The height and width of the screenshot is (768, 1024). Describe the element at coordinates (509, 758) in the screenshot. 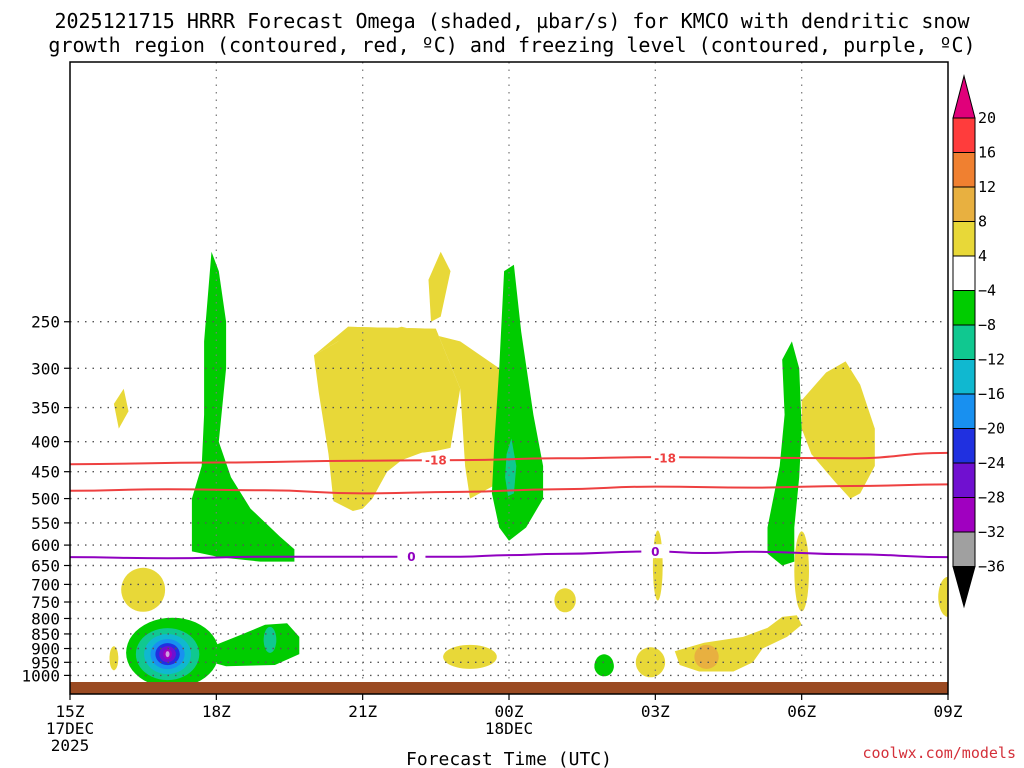

I see `x-axis-label: Forecast Time (UTC)` at that location.